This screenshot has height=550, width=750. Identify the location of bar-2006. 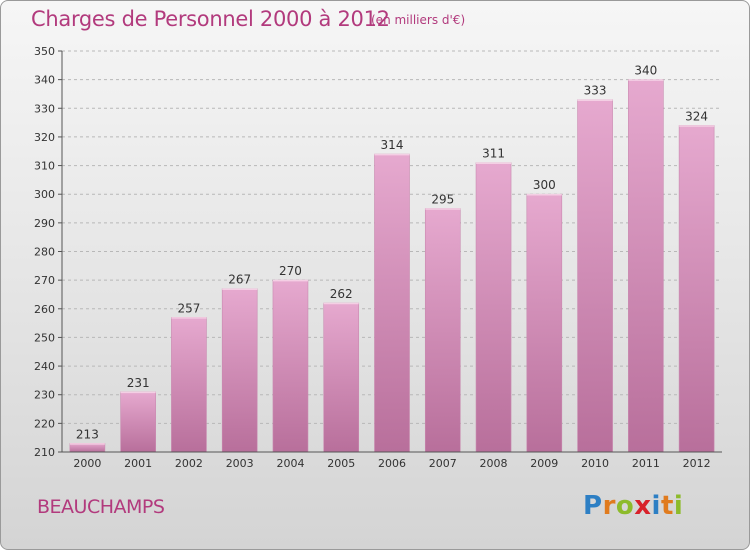
(392, 303).